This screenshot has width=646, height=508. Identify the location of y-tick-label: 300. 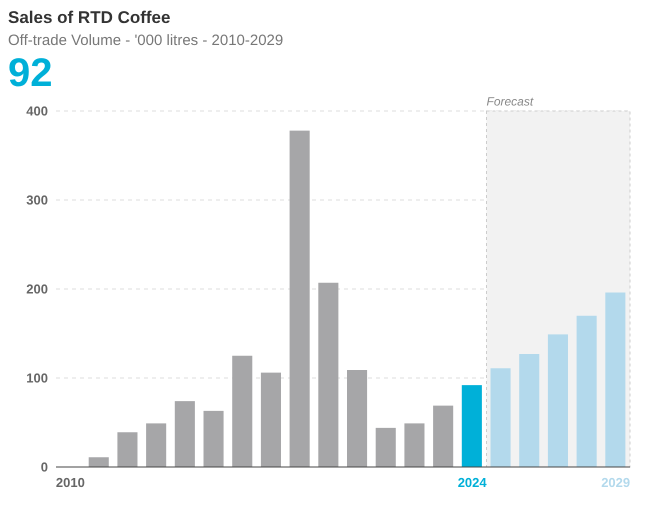
(37, 200).